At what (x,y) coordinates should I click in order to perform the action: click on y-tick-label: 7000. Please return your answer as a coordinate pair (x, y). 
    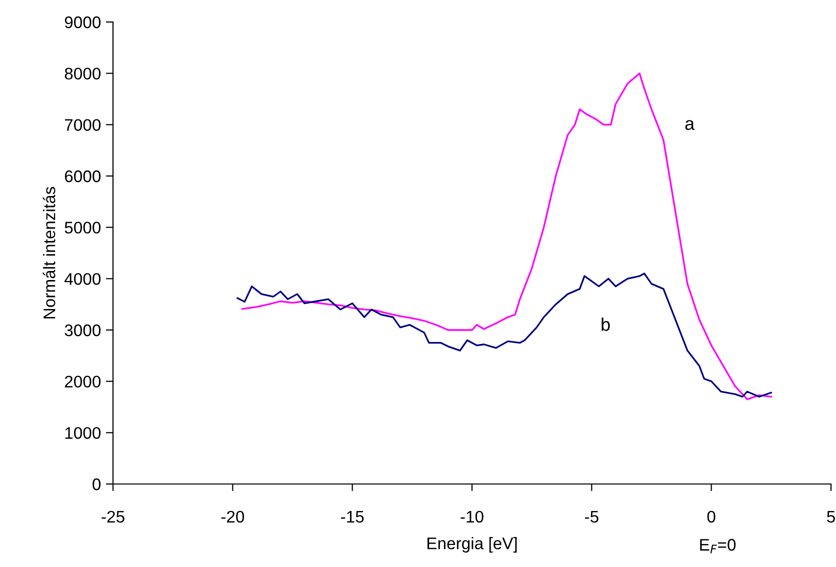
    Looking at the image, I should click on (82, 125).